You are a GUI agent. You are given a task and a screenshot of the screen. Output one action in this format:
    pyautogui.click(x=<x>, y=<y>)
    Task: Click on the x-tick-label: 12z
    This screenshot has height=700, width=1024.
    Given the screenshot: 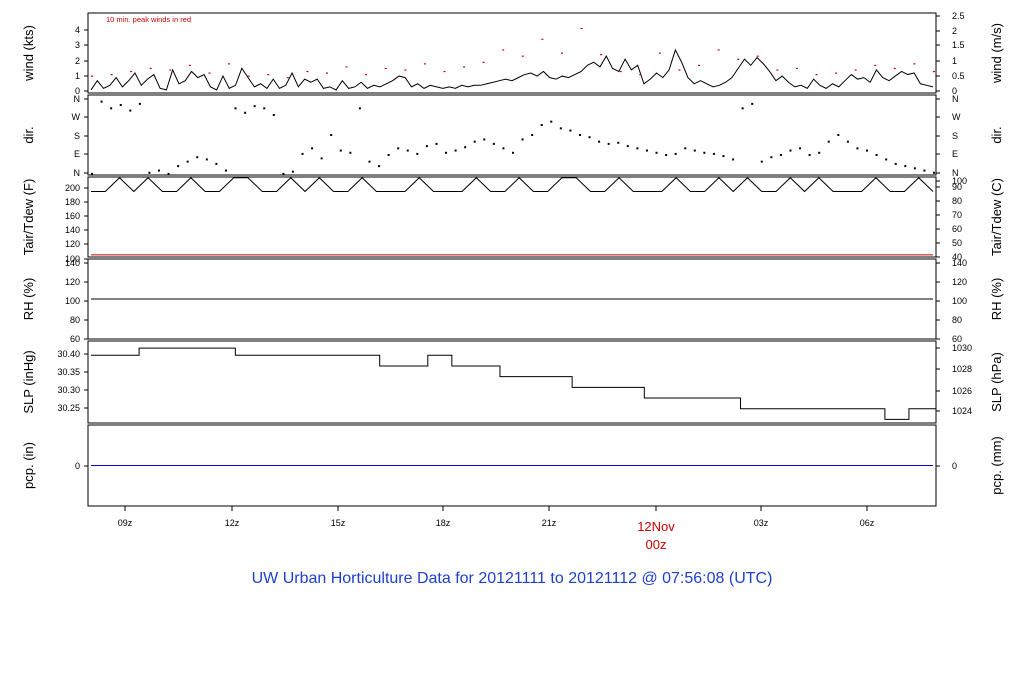 What is the action you would take?
    pyautogui.click(x=232, y=523)
    